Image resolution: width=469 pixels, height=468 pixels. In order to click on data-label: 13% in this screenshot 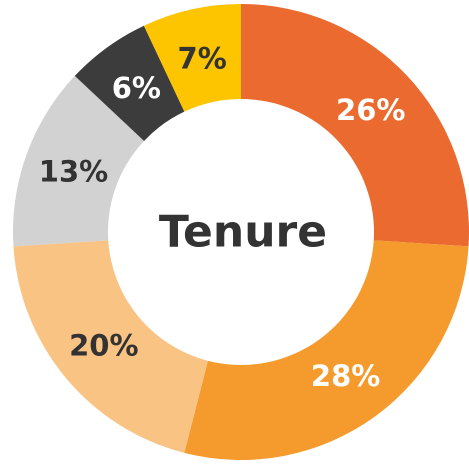, I will do `click(73, 172)`.